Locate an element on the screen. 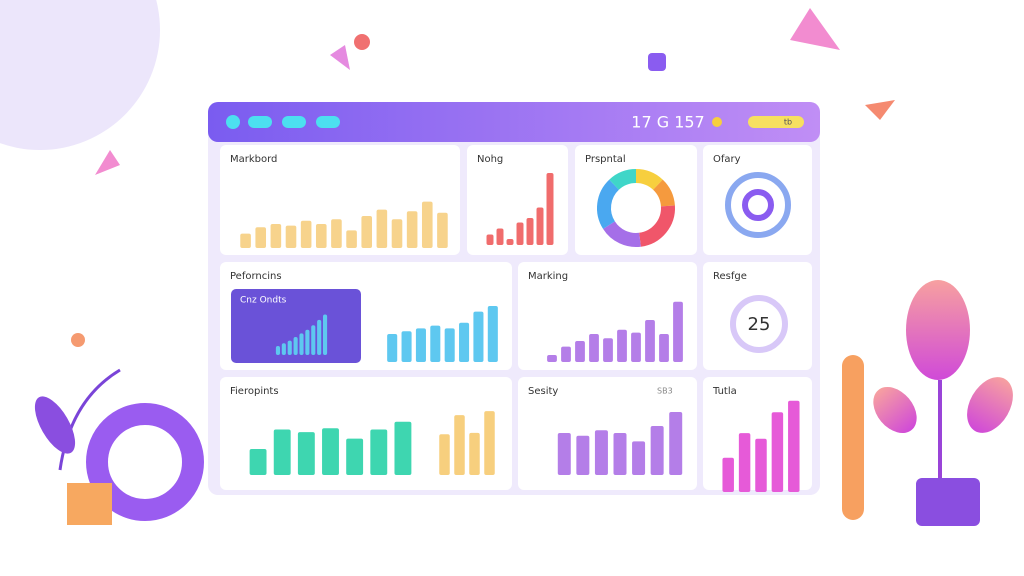  gauge-core is located at coordinates (758, 205).